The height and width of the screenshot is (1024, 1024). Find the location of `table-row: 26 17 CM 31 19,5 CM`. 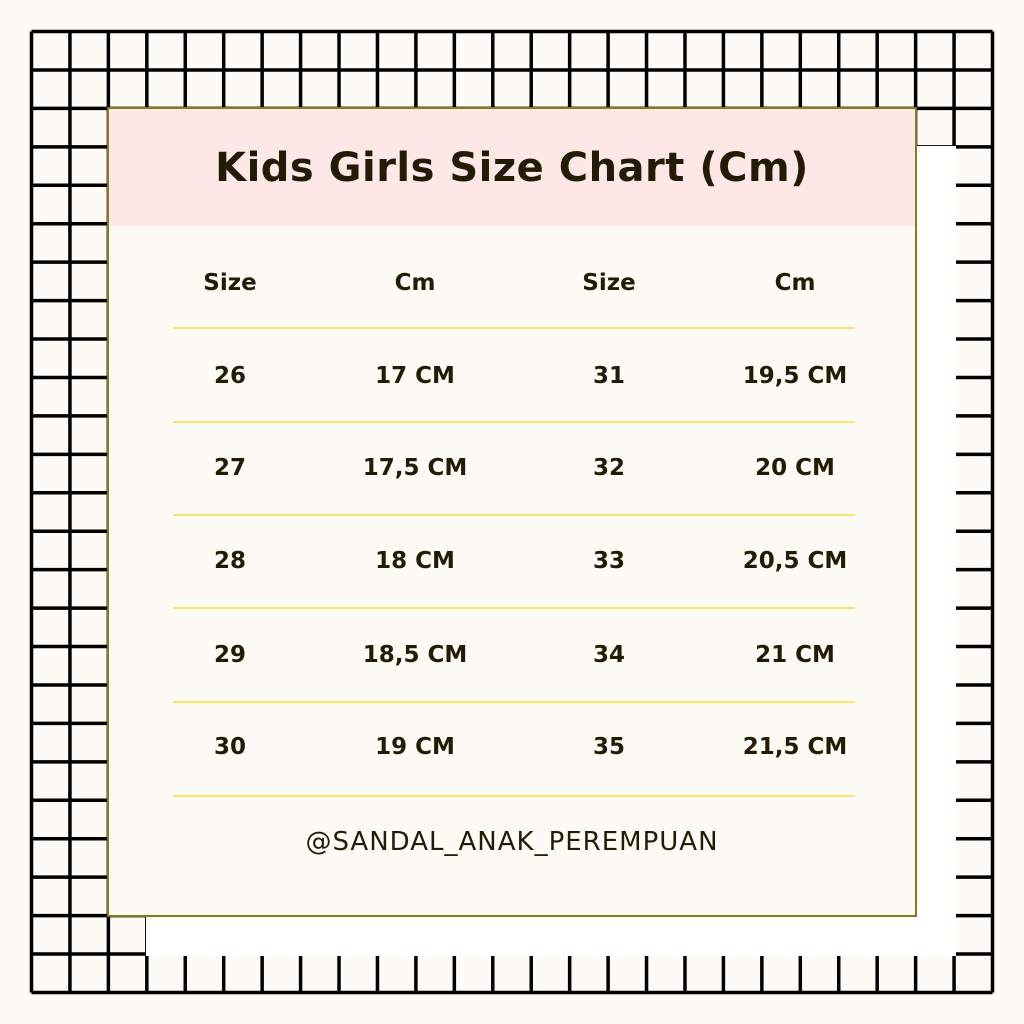

table-row: 26 17 CM 31 19,5 CM is located at coordinates (512, 376).